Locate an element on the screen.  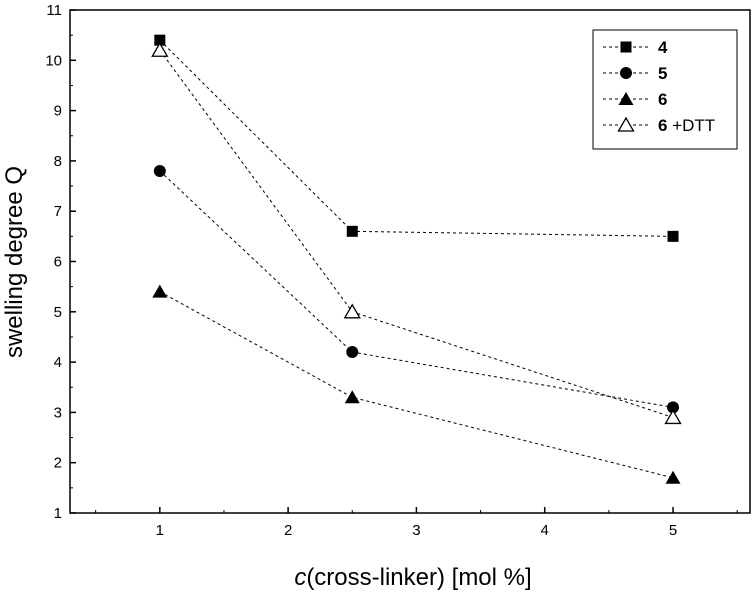
x-axis-title-italic: c is located at coordinates (300, 577).